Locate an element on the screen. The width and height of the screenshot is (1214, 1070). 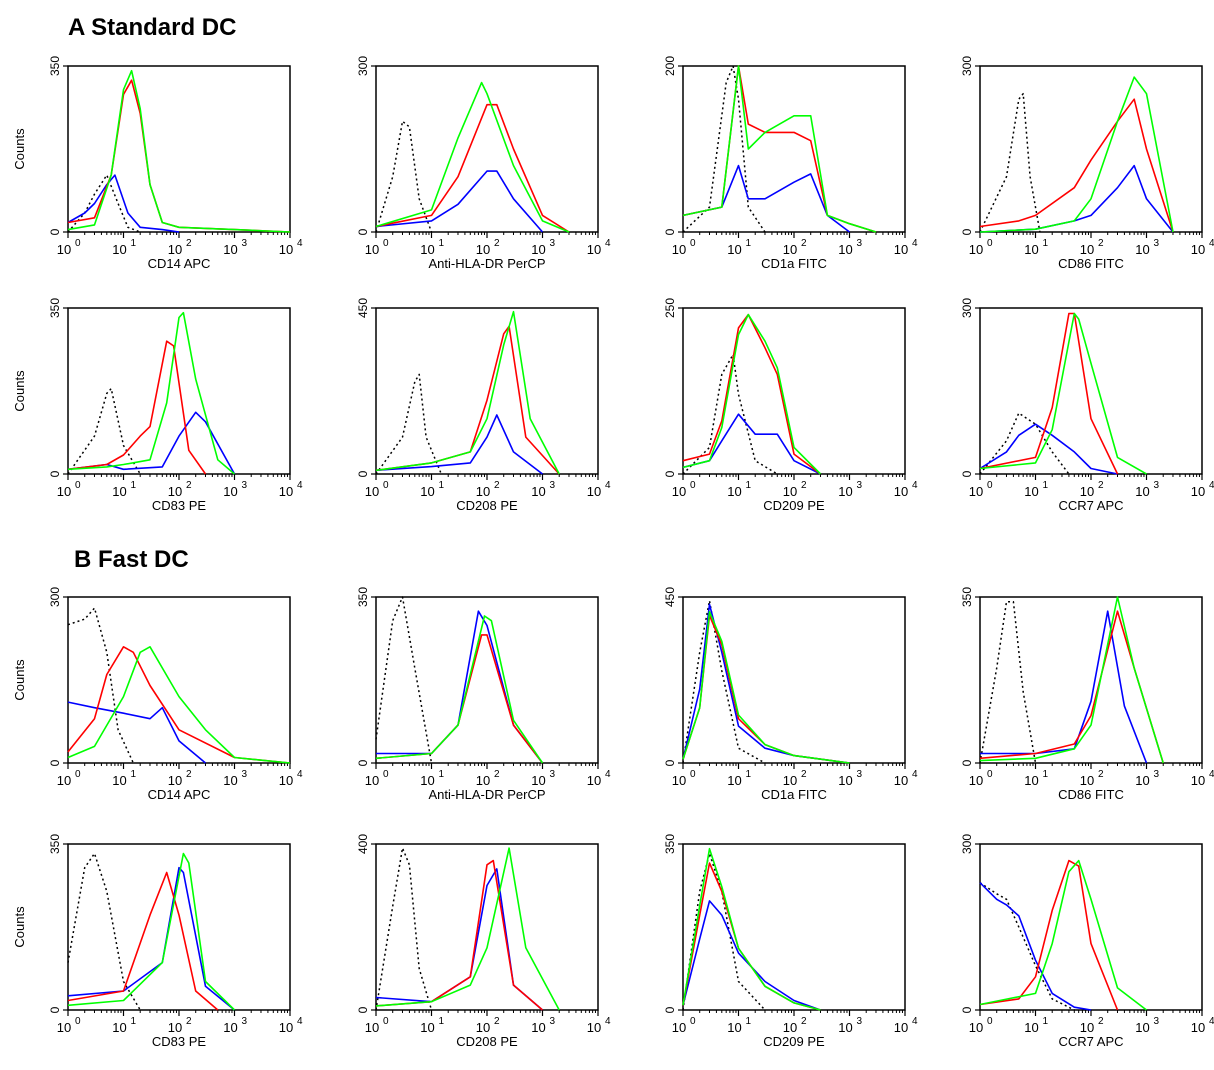
histogram-panel: 10 0 10 1 10 2 10 3 10 4 0 400 CD208 PE is located at coordinates (483, 941).